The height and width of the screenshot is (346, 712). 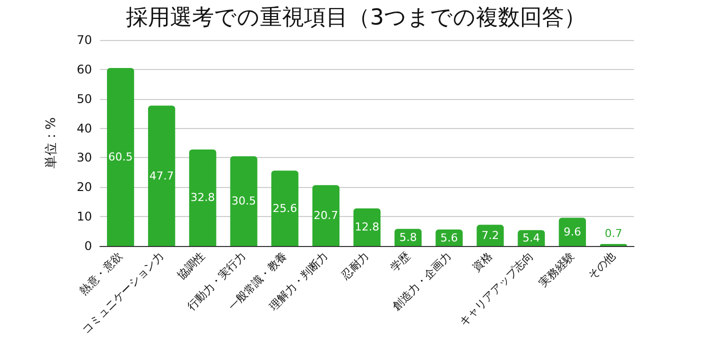 What do you see at coordinates (408, 237) in the screenshot?
I see `data-label: 5.8` at bounding box center [408, 237].